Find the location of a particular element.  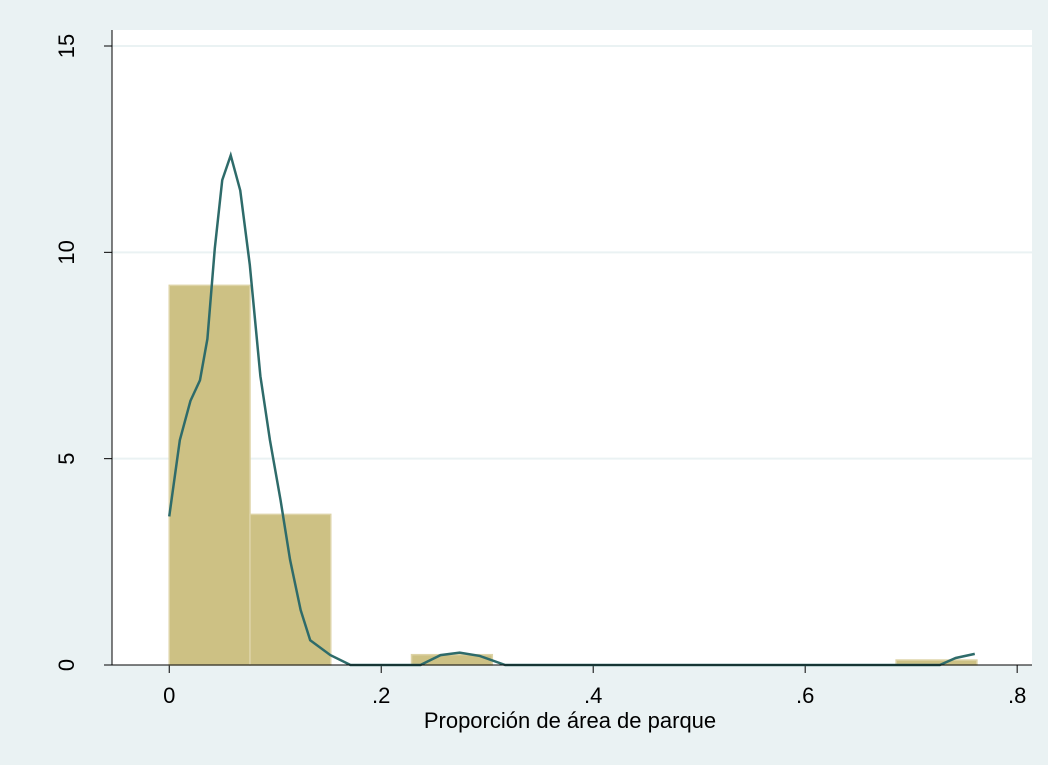

x-tick-label: .6 is located at coordinates (805, 695).